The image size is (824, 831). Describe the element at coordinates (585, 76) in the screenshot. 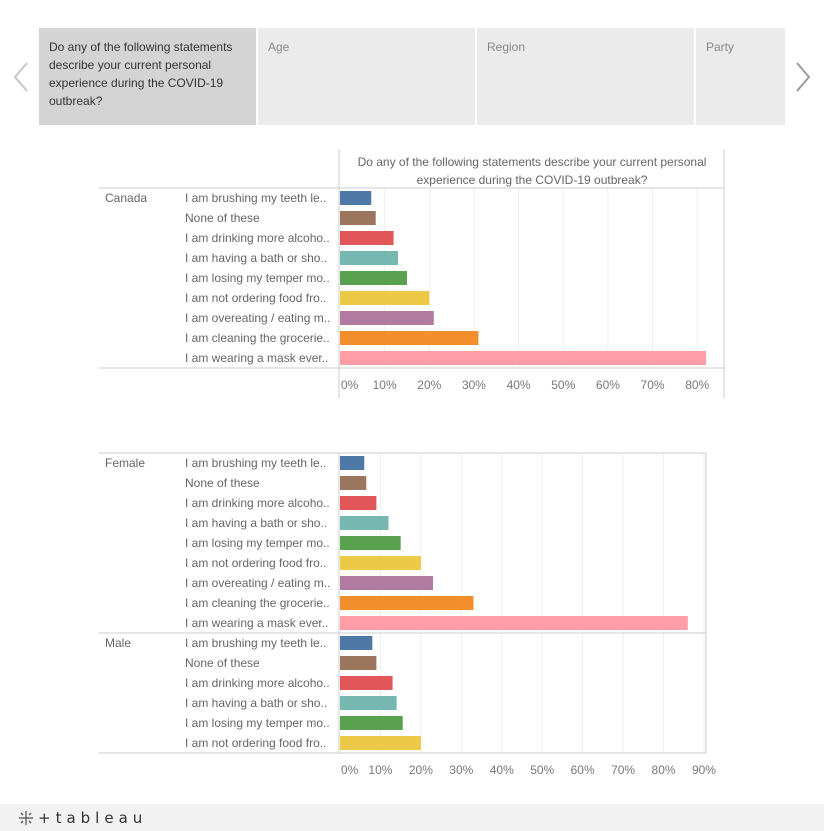

I see `tab-region: Region` at that location.